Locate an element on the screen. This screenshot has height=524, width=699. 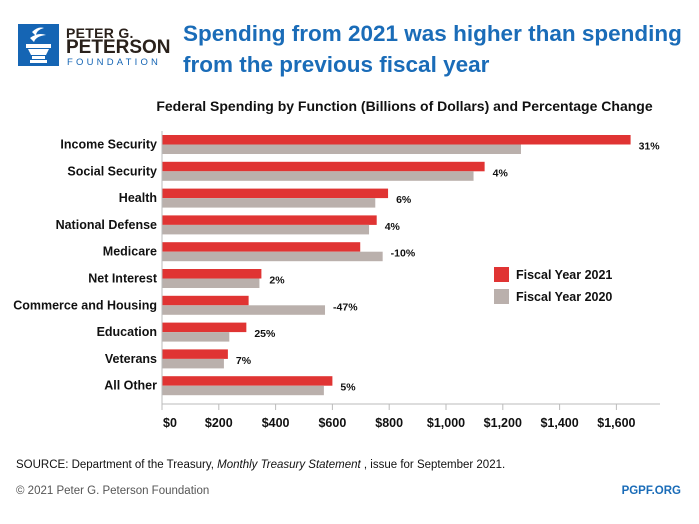
category-label: Income Security is located at coordinates (108, 145).